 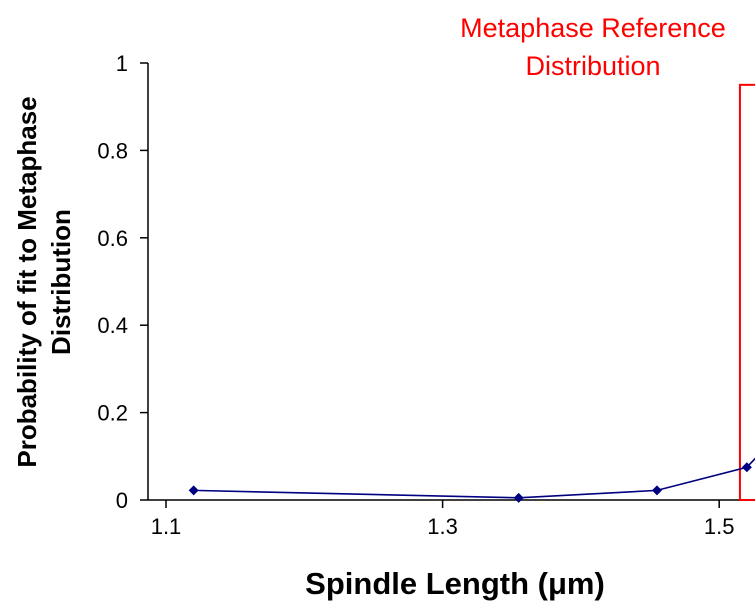 What do you see at coordinates (122, 500) in the screenshot?
I see `y-tick-label: 0` at bounding box center [122, 500].